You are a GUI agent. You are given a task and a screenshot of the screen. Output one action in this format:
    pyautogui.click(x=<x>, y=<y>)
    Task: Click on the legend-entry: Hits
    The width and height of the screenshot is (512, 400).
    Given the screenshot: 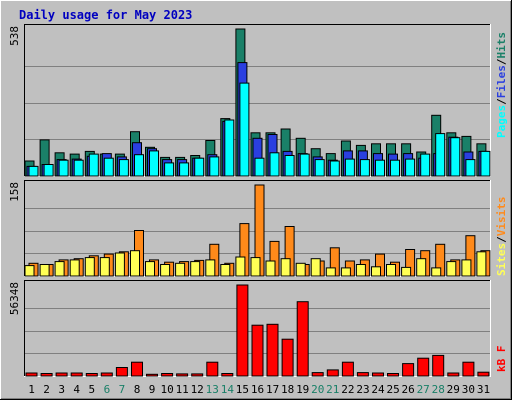 What is the action you would take?
    pyautogui.click(x=501, y=45)
    